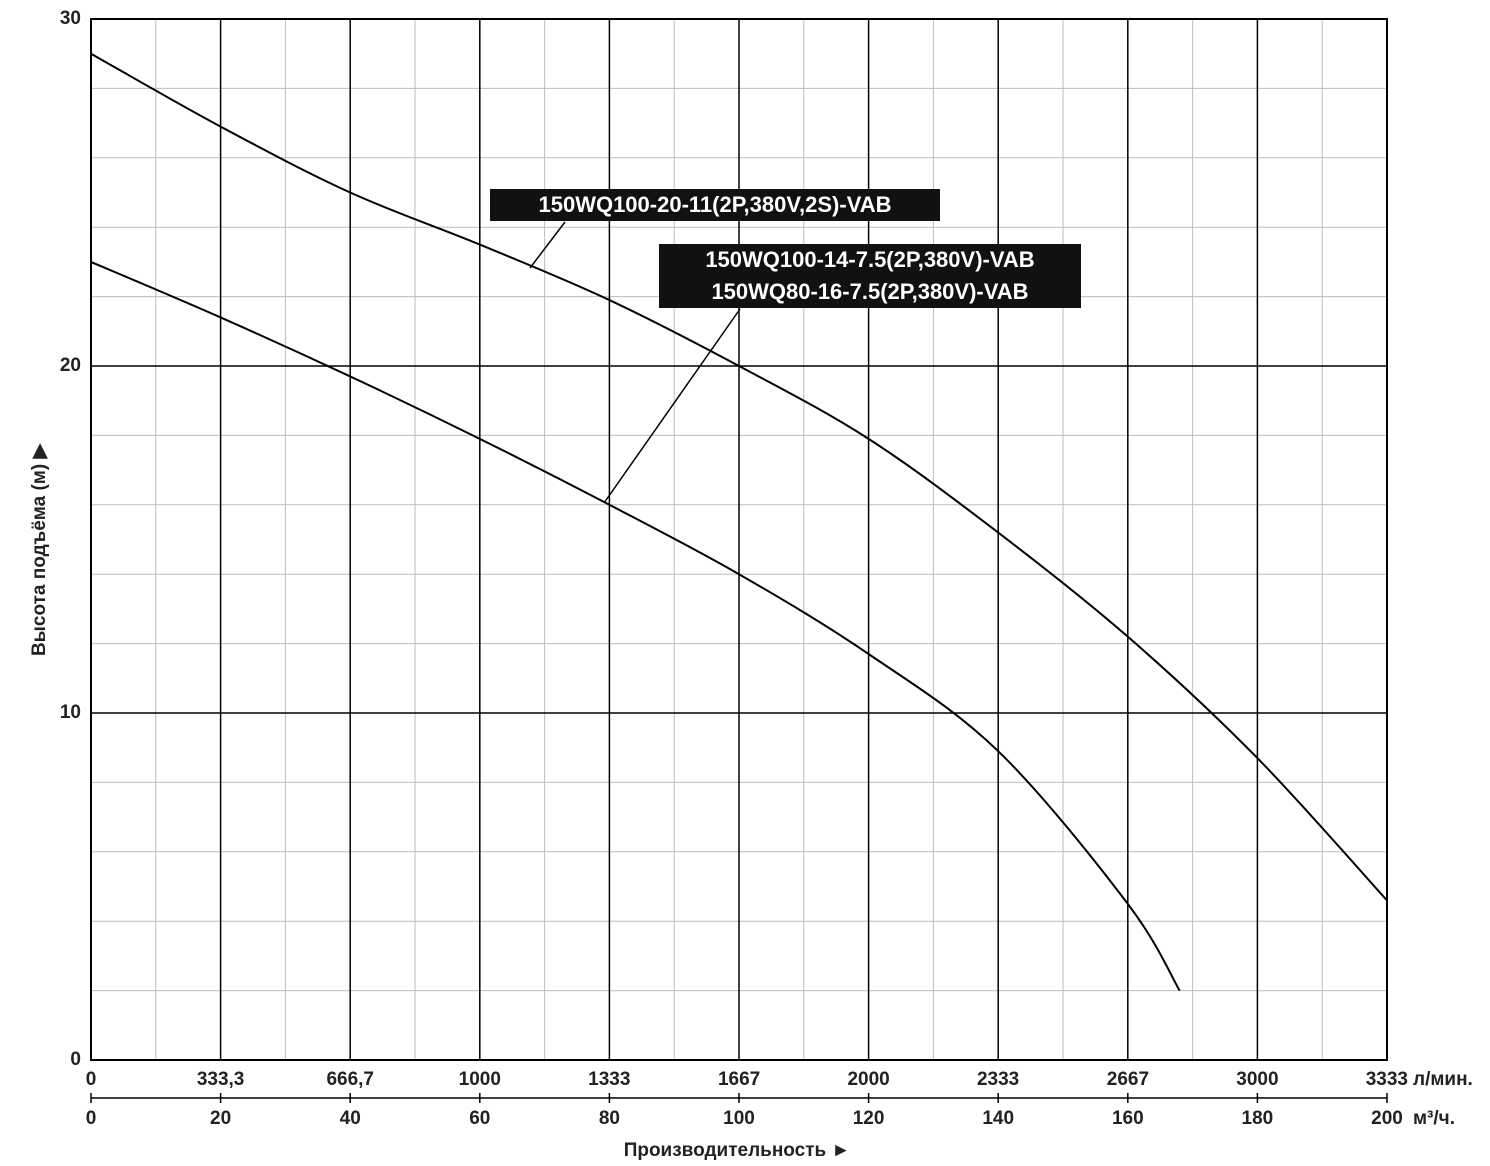 The width and height of the screenshot is (1490, 1166). What do you see at coordinates (869, 259) in the screenshot?
I see `curve-label: 150WQ100-14-7.5(2P,380V)-VAB` at bounding box center [869, 259].